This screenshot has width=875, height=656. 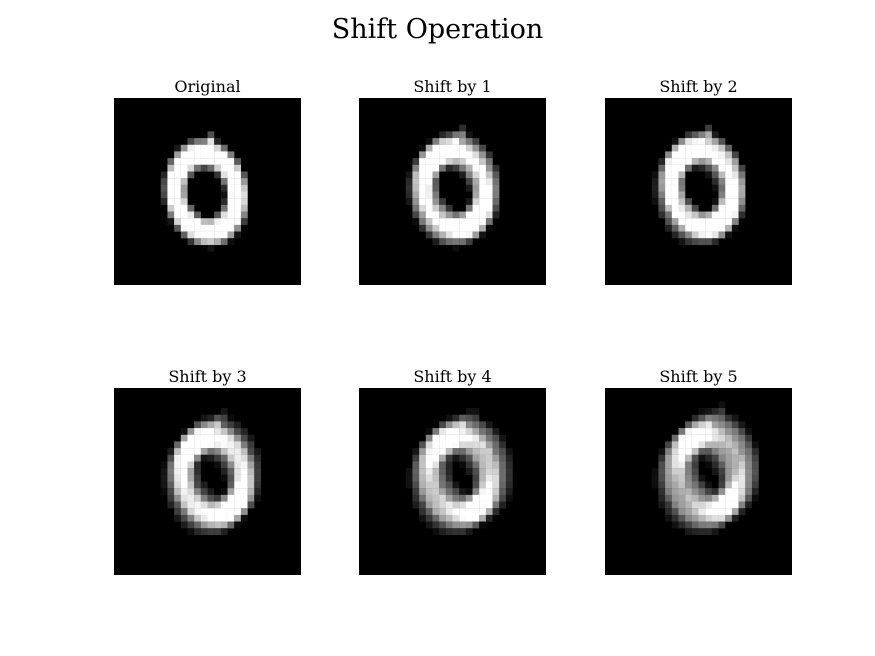 I want to click on image-background, so click(x=207, y=191).